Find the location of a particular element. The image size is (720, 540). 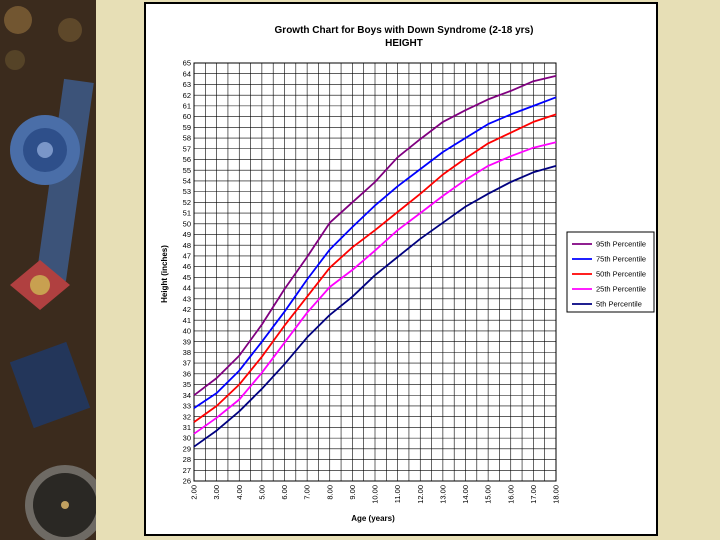

x-tick-label: 8.00 is located at coordinates (329, 492).